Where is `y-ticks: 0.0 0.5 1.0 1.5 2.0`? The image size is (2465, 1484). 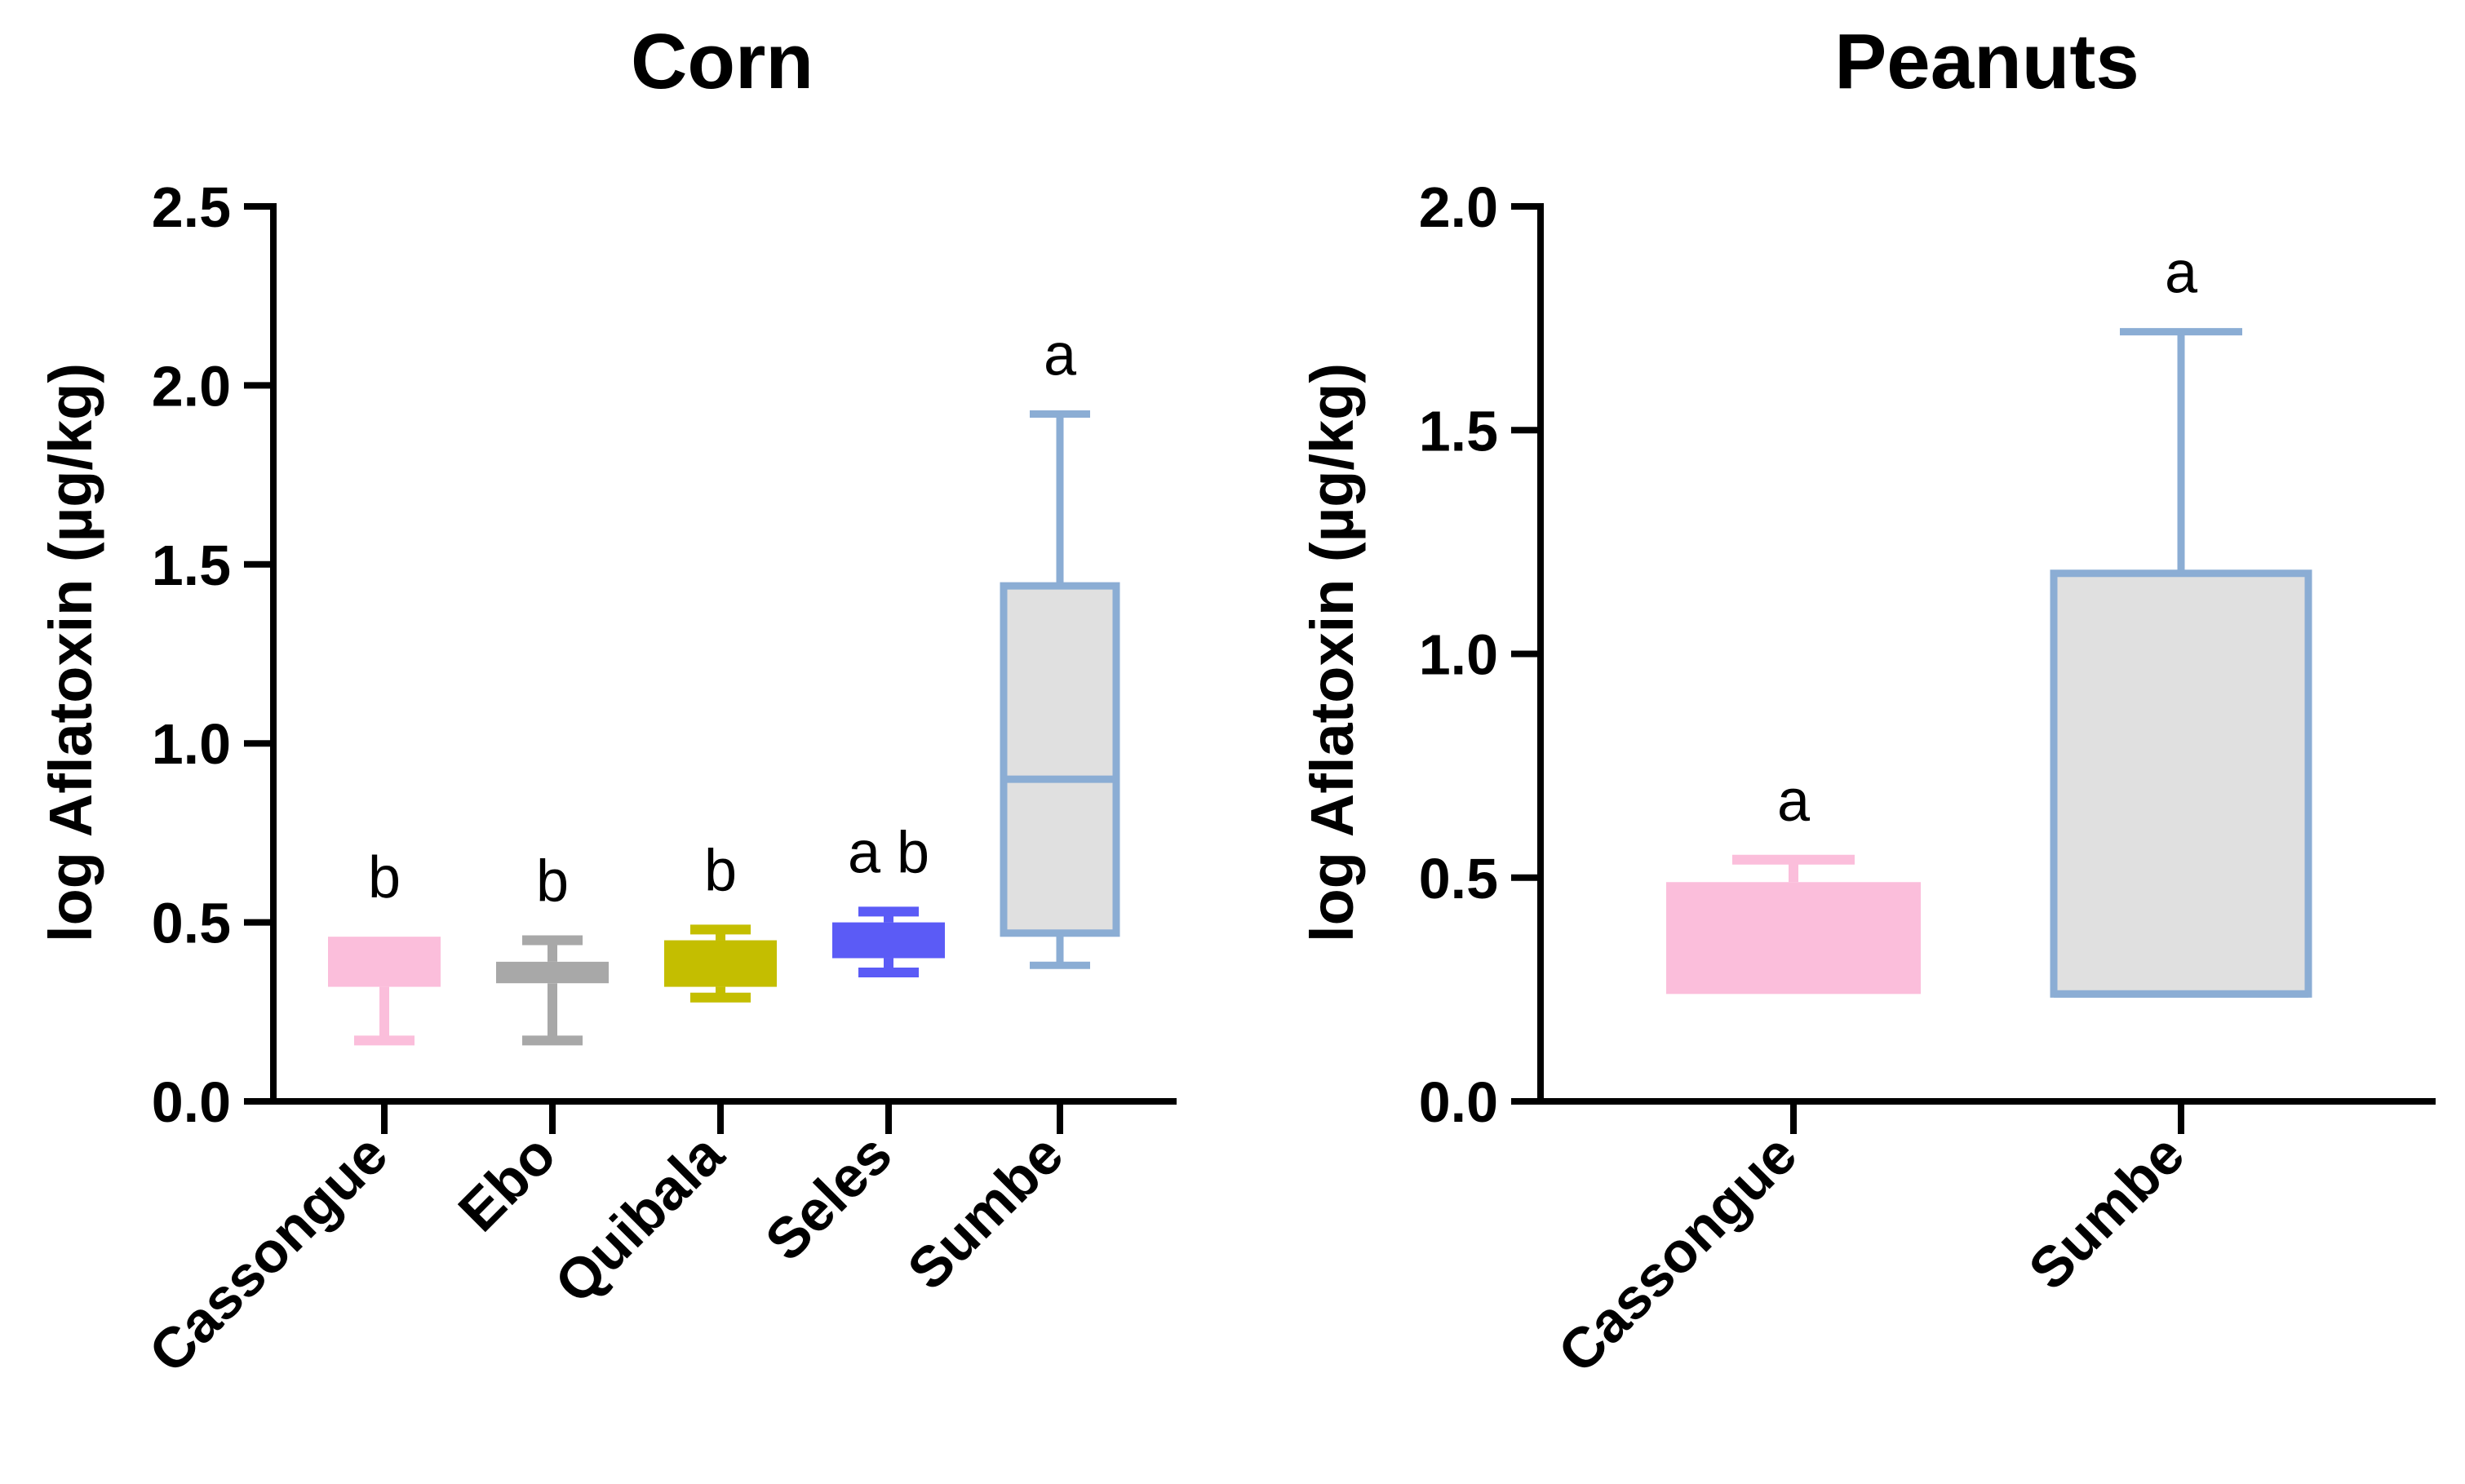 y-ticks: 0.0 0.5 1.0 1.5 2.0 is located at coordinates (1480, 654).